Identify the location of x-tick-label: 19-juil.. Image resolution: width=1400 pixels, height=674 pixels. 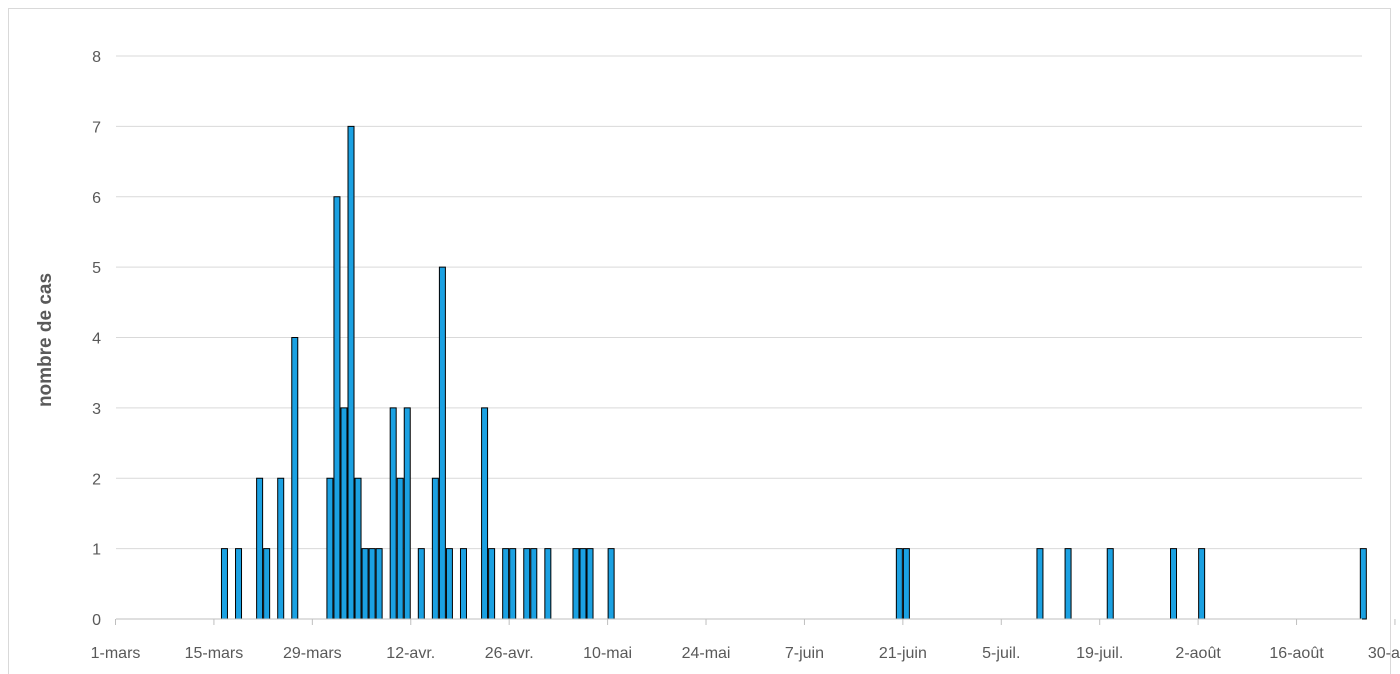
(1099, 653).